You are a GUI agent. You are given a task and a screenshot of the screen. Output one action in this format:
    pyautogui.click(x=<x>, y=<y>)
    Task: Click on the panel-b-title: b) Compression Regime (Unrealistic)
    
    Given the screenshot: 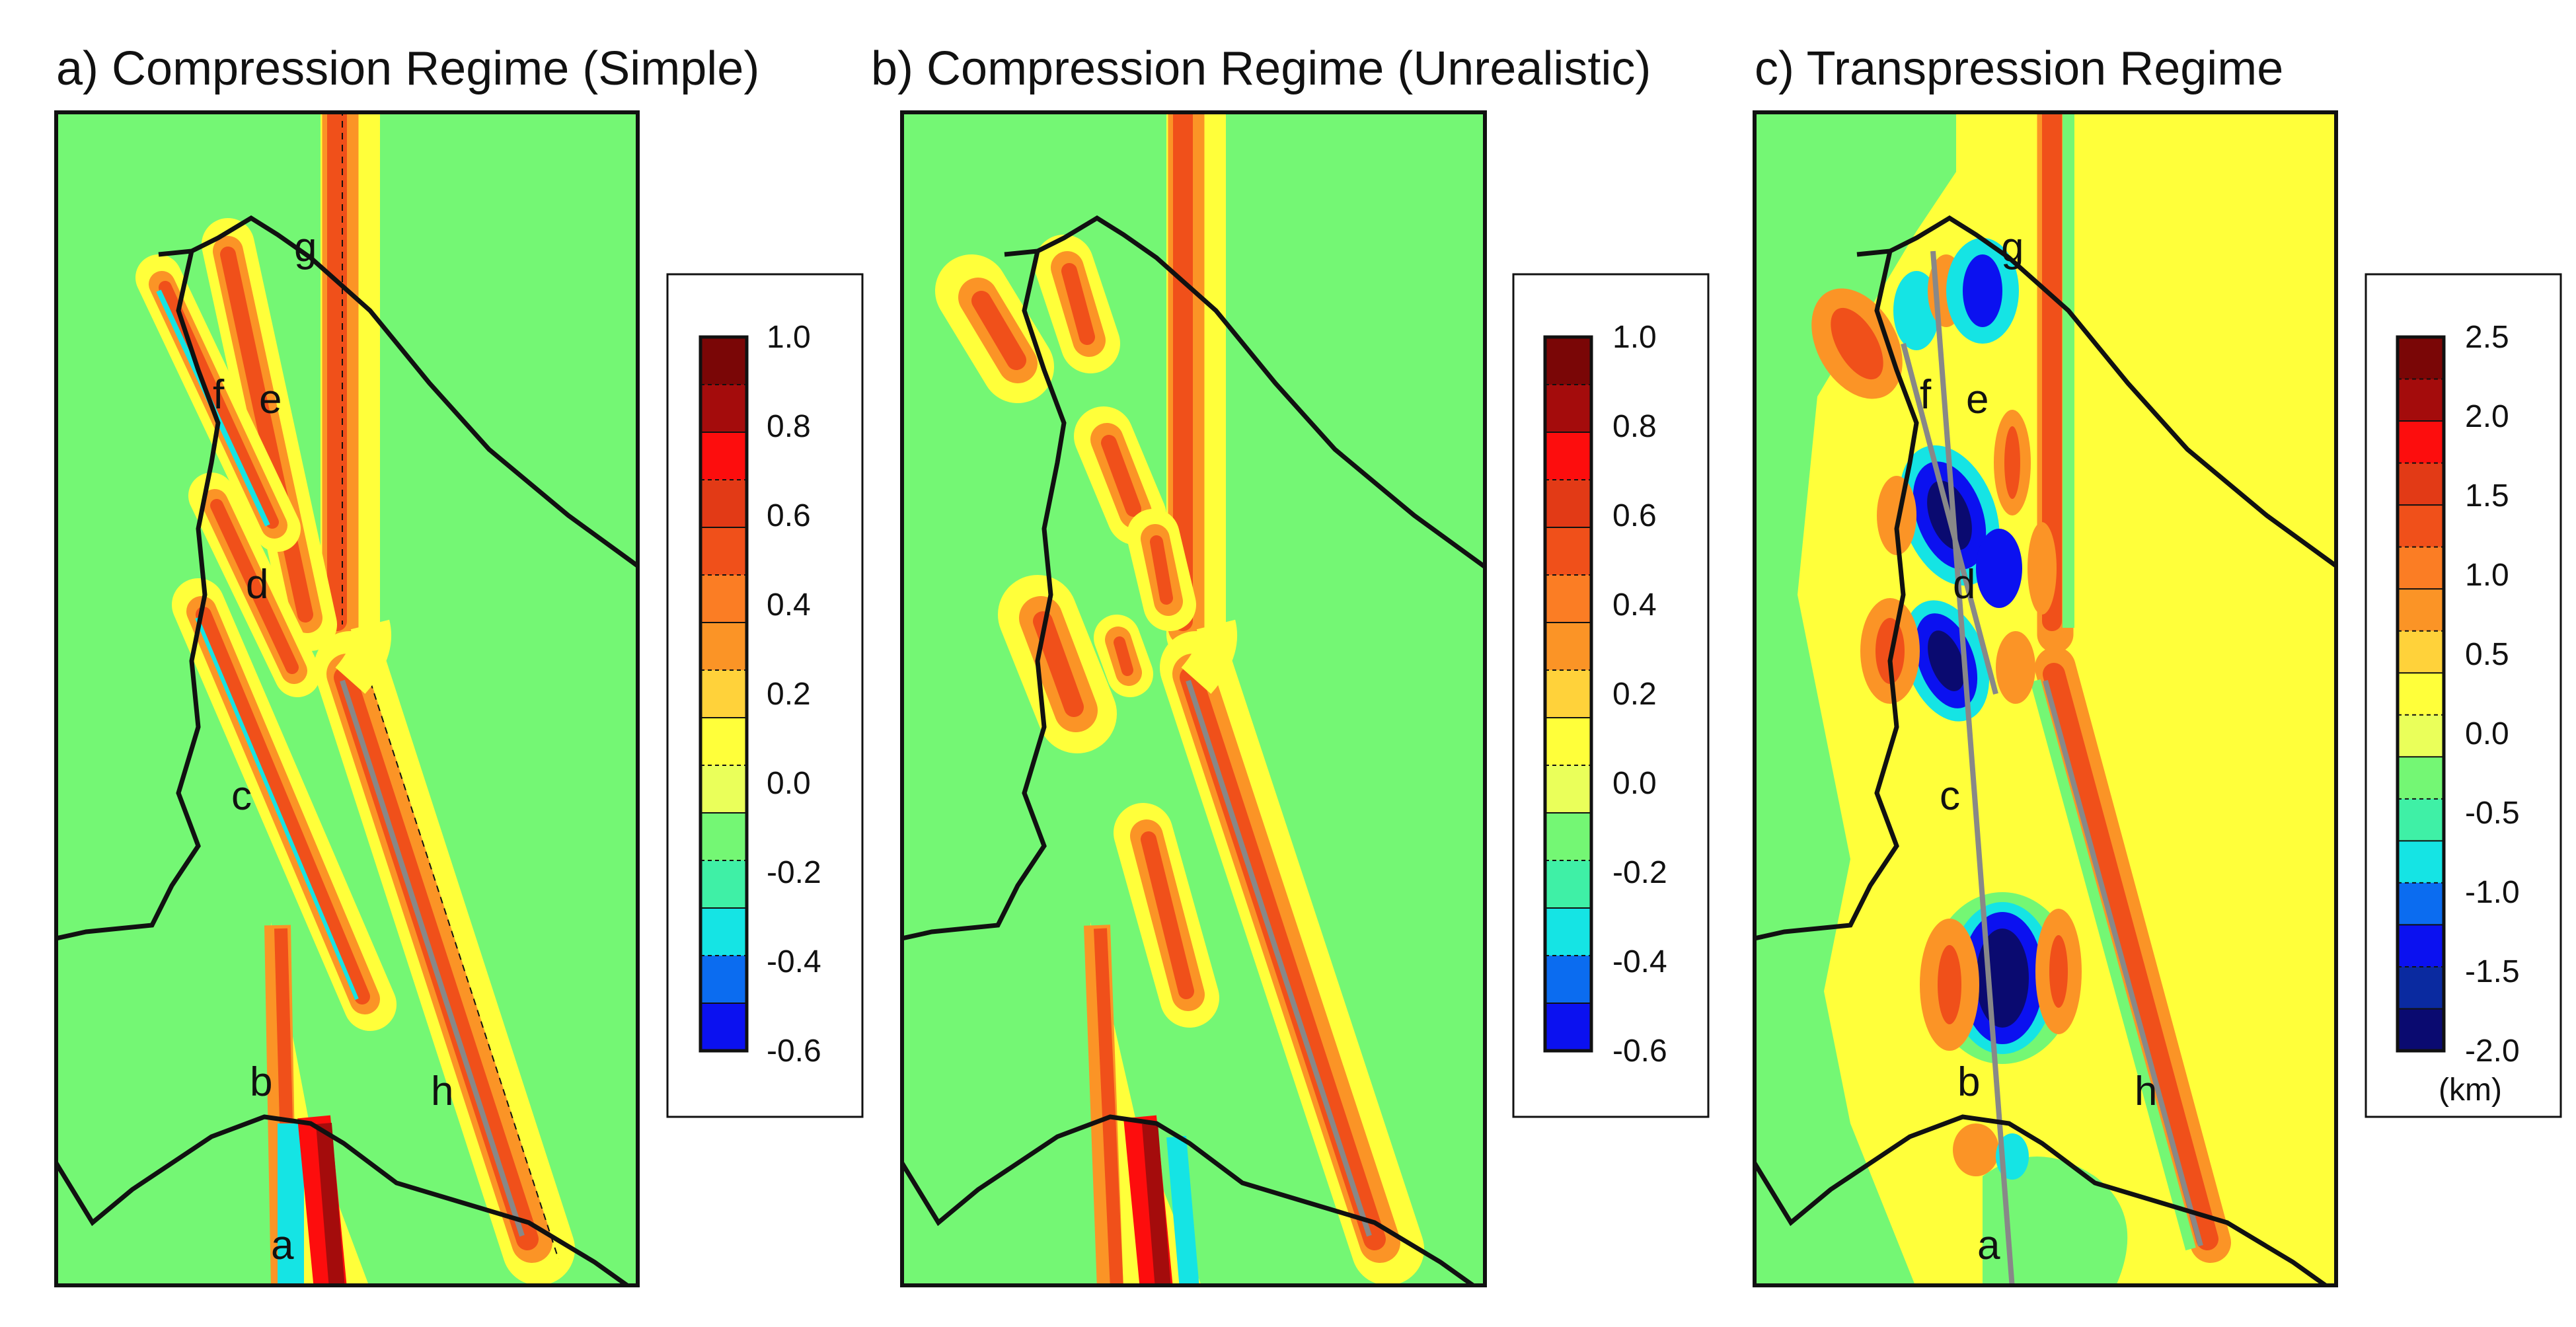 What is the action you would take?
    pyautogui.click(x=1261, y=68)
    